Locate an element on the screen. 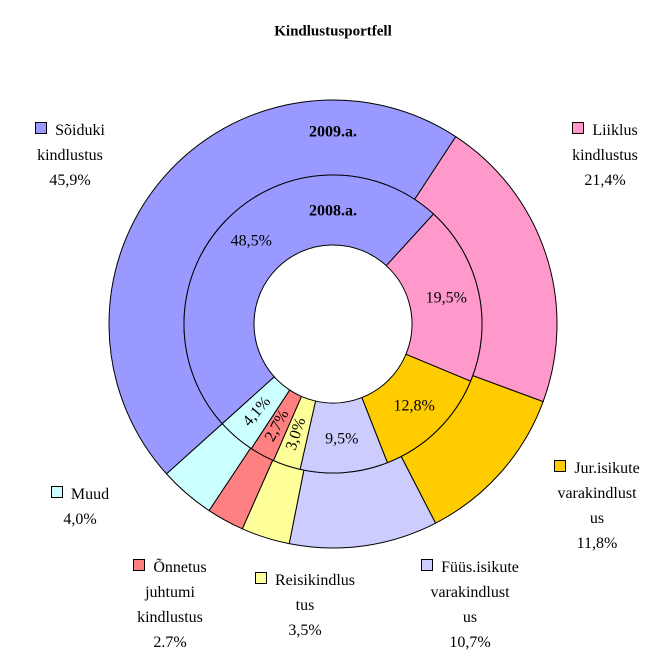 The height and width of the screenshot is (657, 663). legend-label: Õnnetus juhtumi kindlustus is located at coordinates (172, 592).